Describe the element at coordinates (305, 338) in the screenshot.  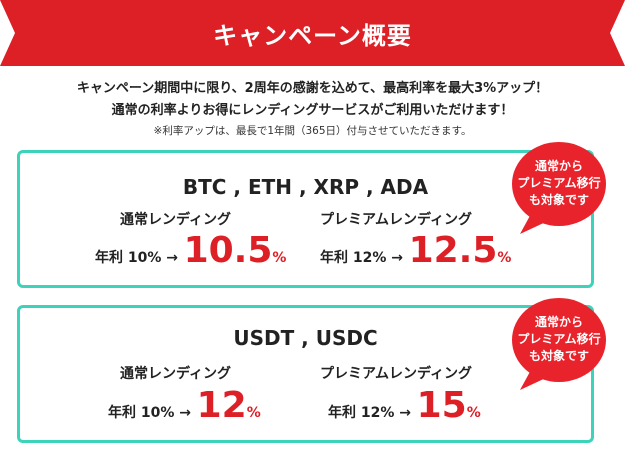
I see `coin-list: USDT , USDC` at that location.